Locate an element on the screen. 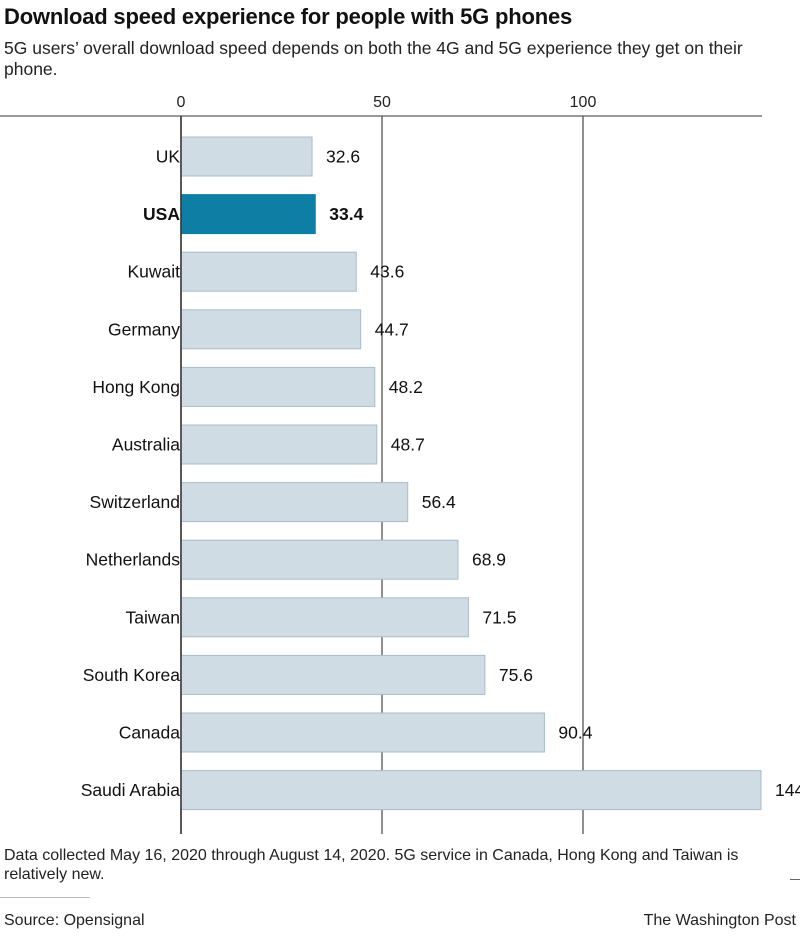 This screenshot has height=952, width=800. value-label: 44.7 is located at coordinates (392, 329).